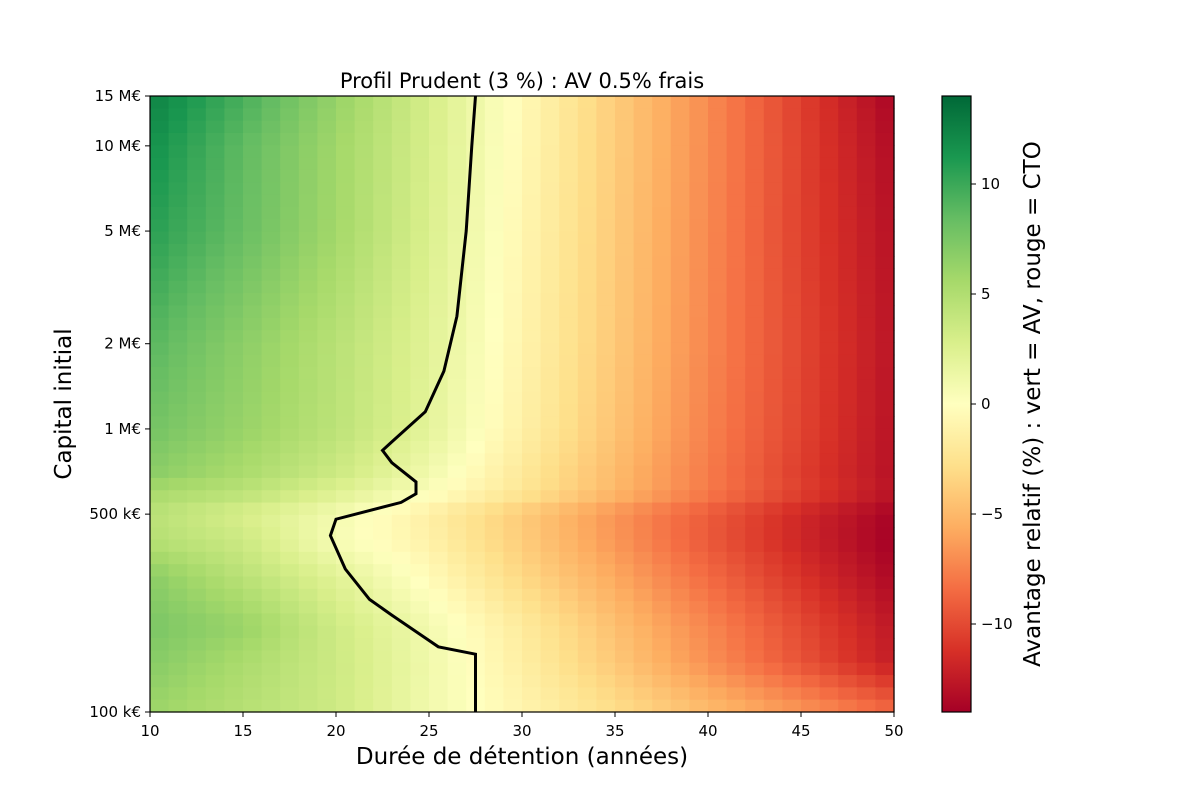  What do you see at coordinates (115, 712) in the screenshot?
I see `y-tick-label: 100 k€` at bounding box center [115, 712].